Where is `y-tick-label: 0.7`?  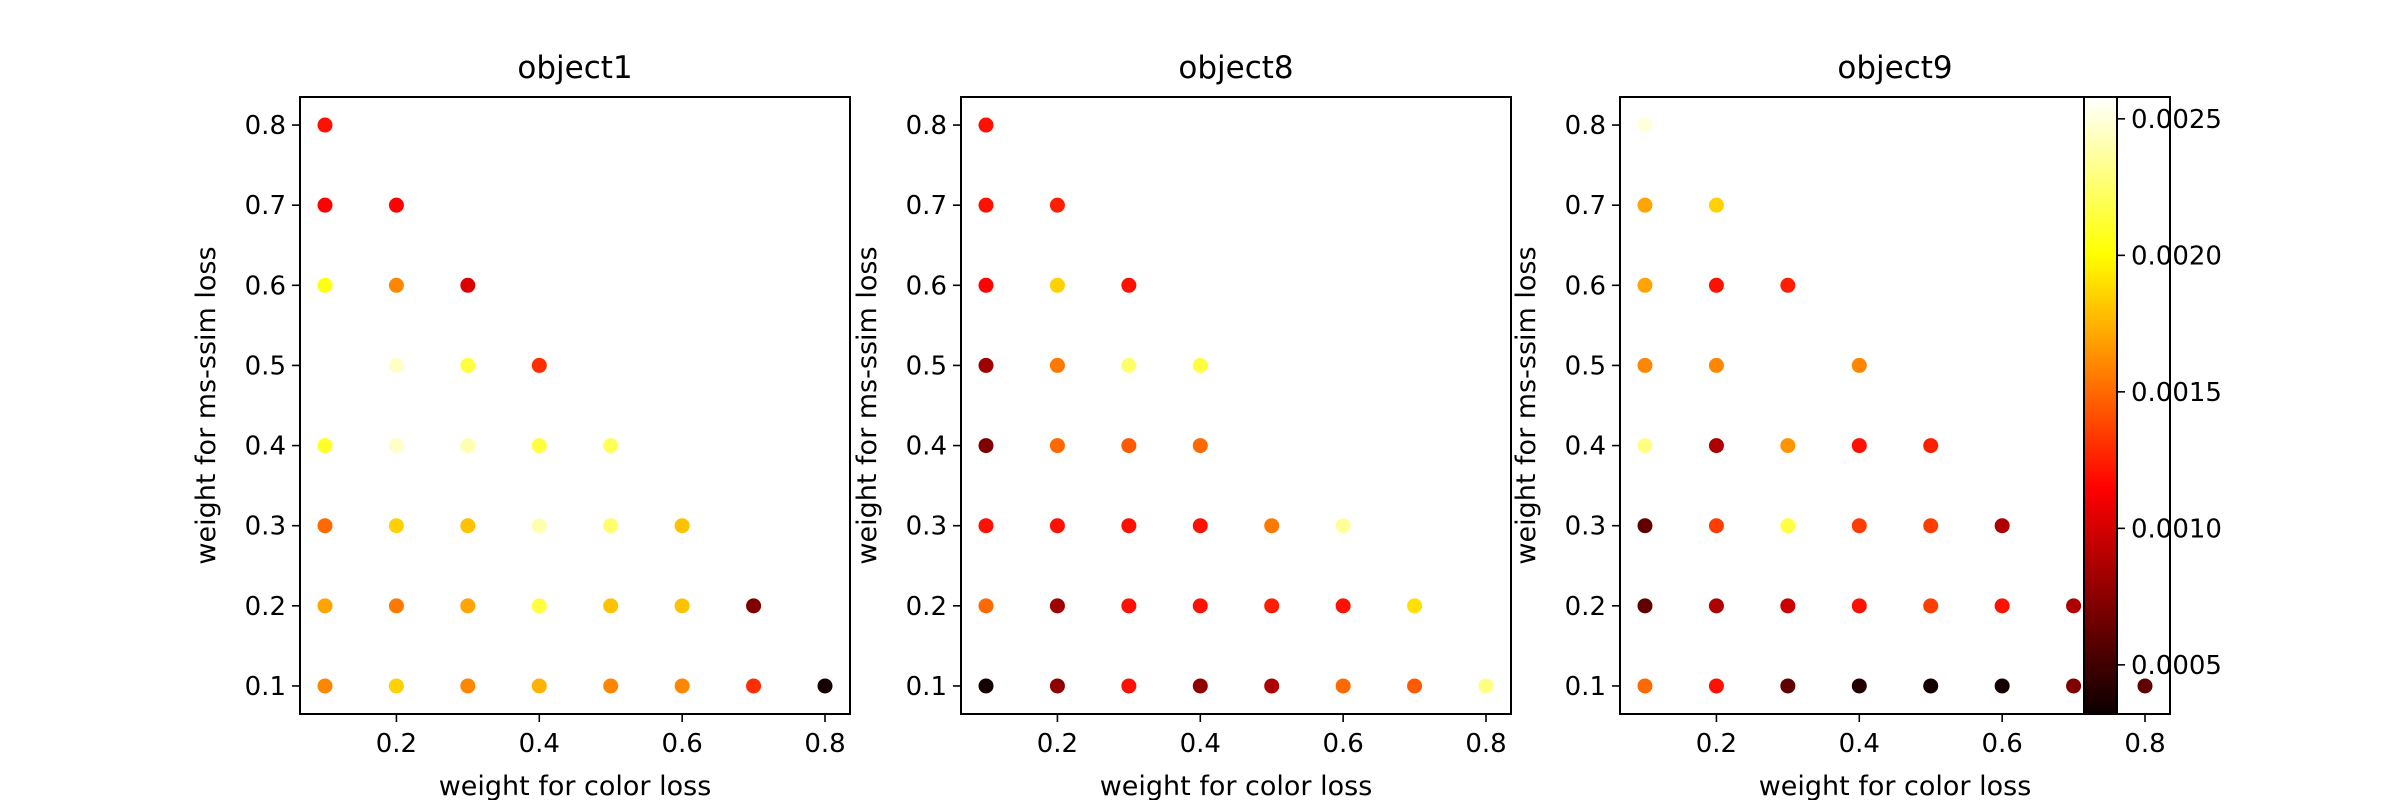 y-tick-label: 0.7 is located at coordinates (1585, 206).